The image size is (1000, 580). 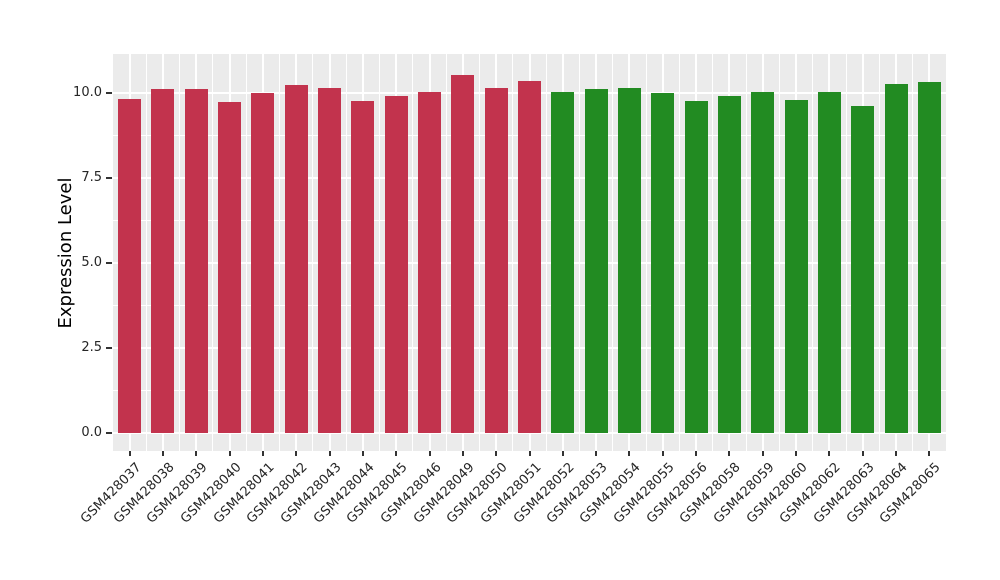 What do you see at coordinates (91, 348) in the screenshot?
I see `y-tick-label: 2.5` at bounding box center [91, 348].